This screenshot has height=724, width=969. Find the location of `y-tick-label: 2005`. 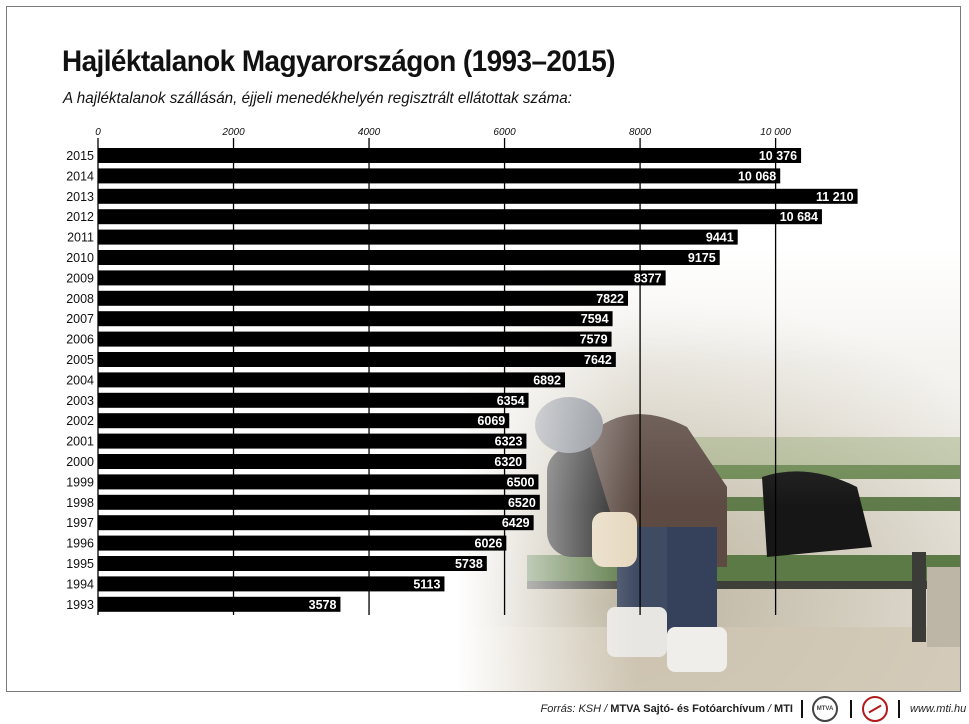

y-tick-label: 2005 is located at coordinates (80, 360).